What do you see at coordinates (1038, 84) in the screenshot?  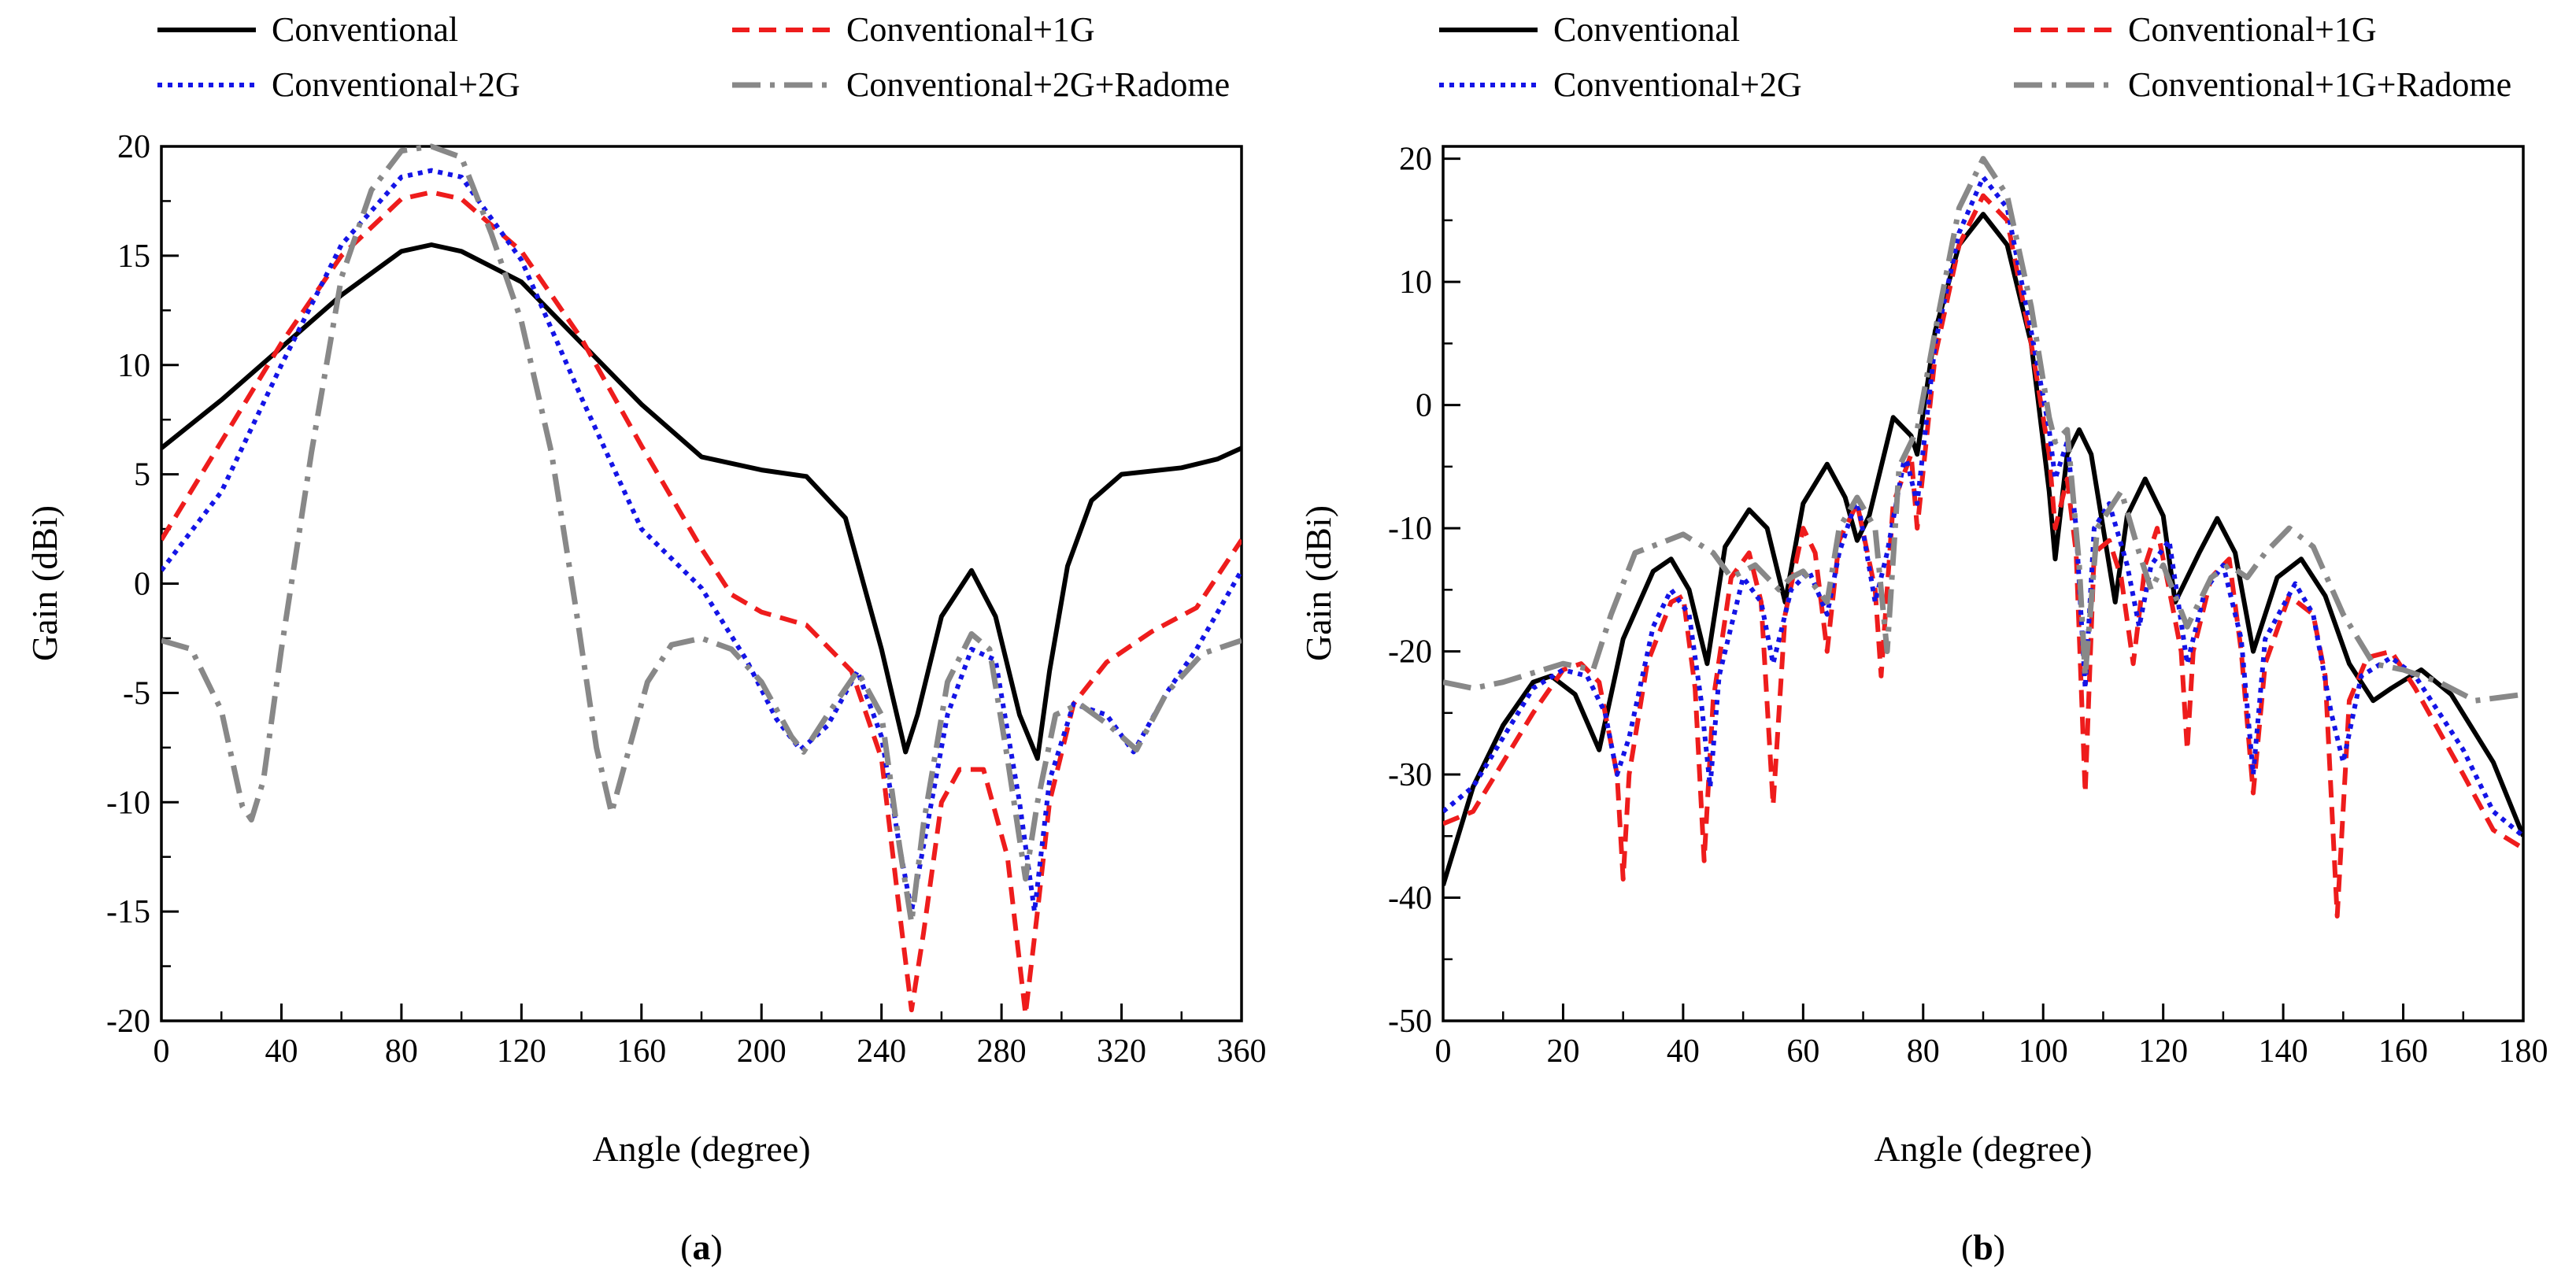 I see `legend-label-a-4: Conventional+2G+Radome` at bounding box center [1038, 84].